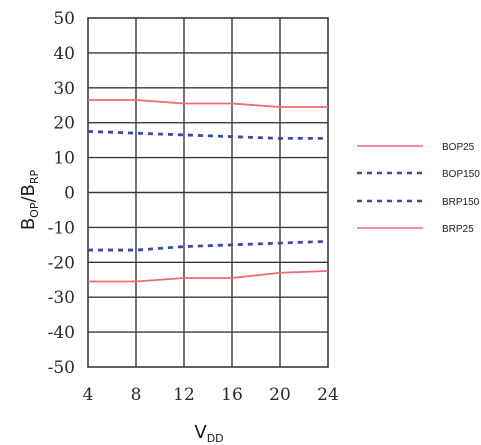  Describe the element at coordinates (208, 245) in the screenshot. I see `series-line-brp150` at that location.